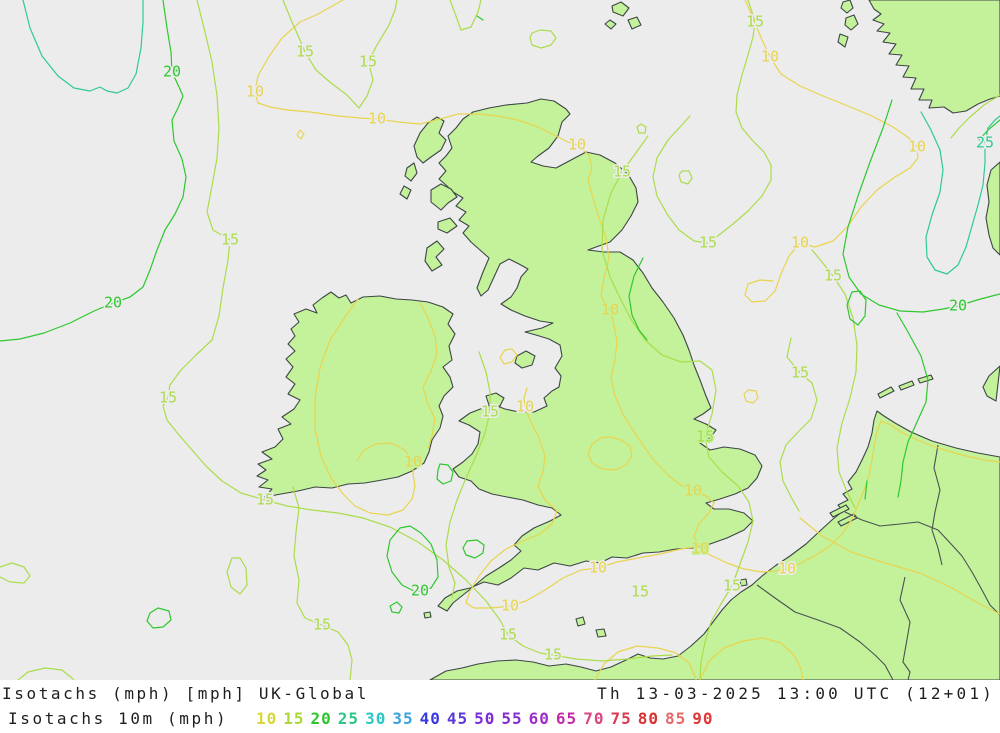 The width and height of the screenshot is (1000, 733). Describe the element at coordinates (411, 172) in the screenshot. I see `land-uist-north` at that location.